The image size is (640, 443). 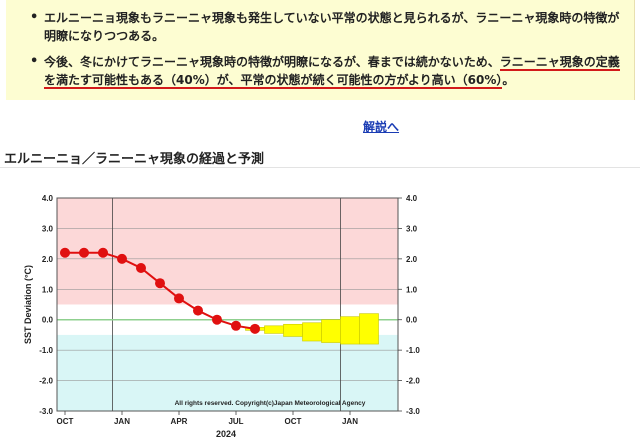 I want to click on y-tick-label-right: 4.0, so click(x=412, y=198).